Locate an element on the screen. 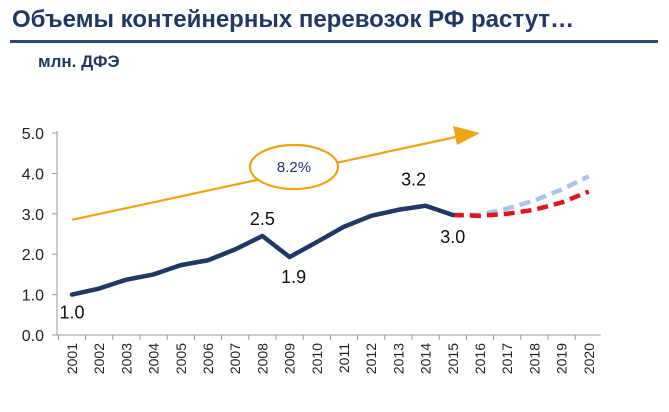  cagr-label: 8.2% is located at coordinates (294, 167).